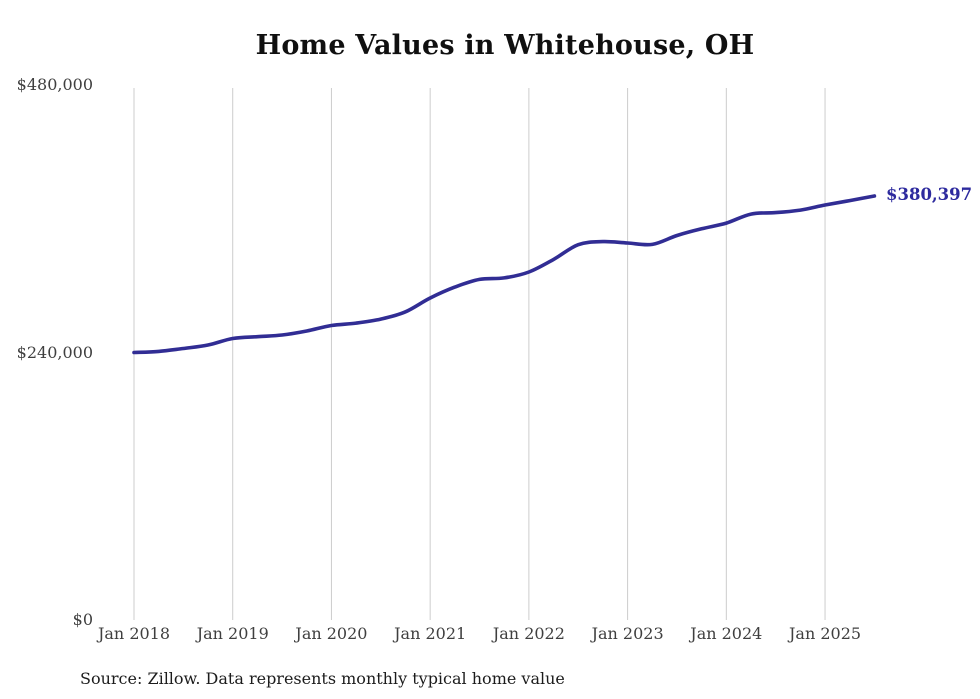 The image size is (980, 699). I want to click on x-tick-label-2021: Jan 2021, so click(430, 633).